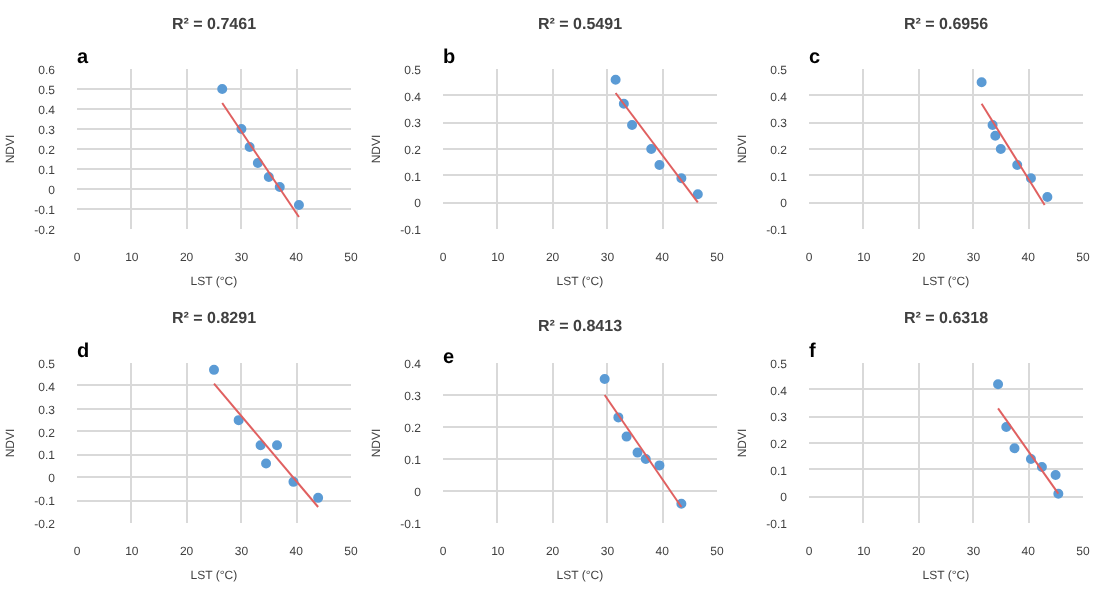 The width and height of the screenshot is (1100, 590). I want to click on chart-title: R² = 0.6956, so click(946, 24).